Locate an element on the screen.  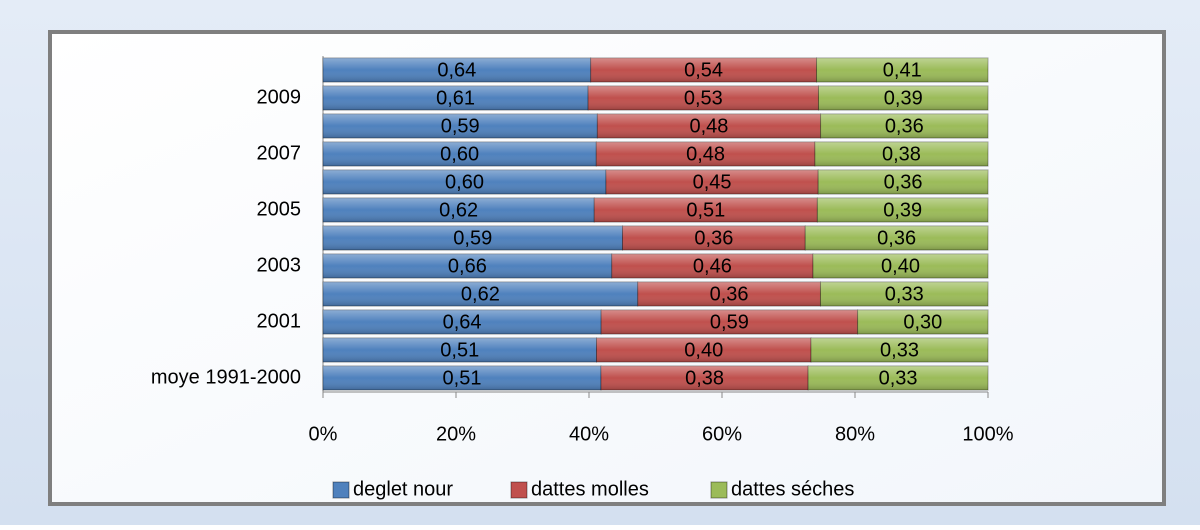
y-tick-label: 2001 is located at coordinates (279, 321).